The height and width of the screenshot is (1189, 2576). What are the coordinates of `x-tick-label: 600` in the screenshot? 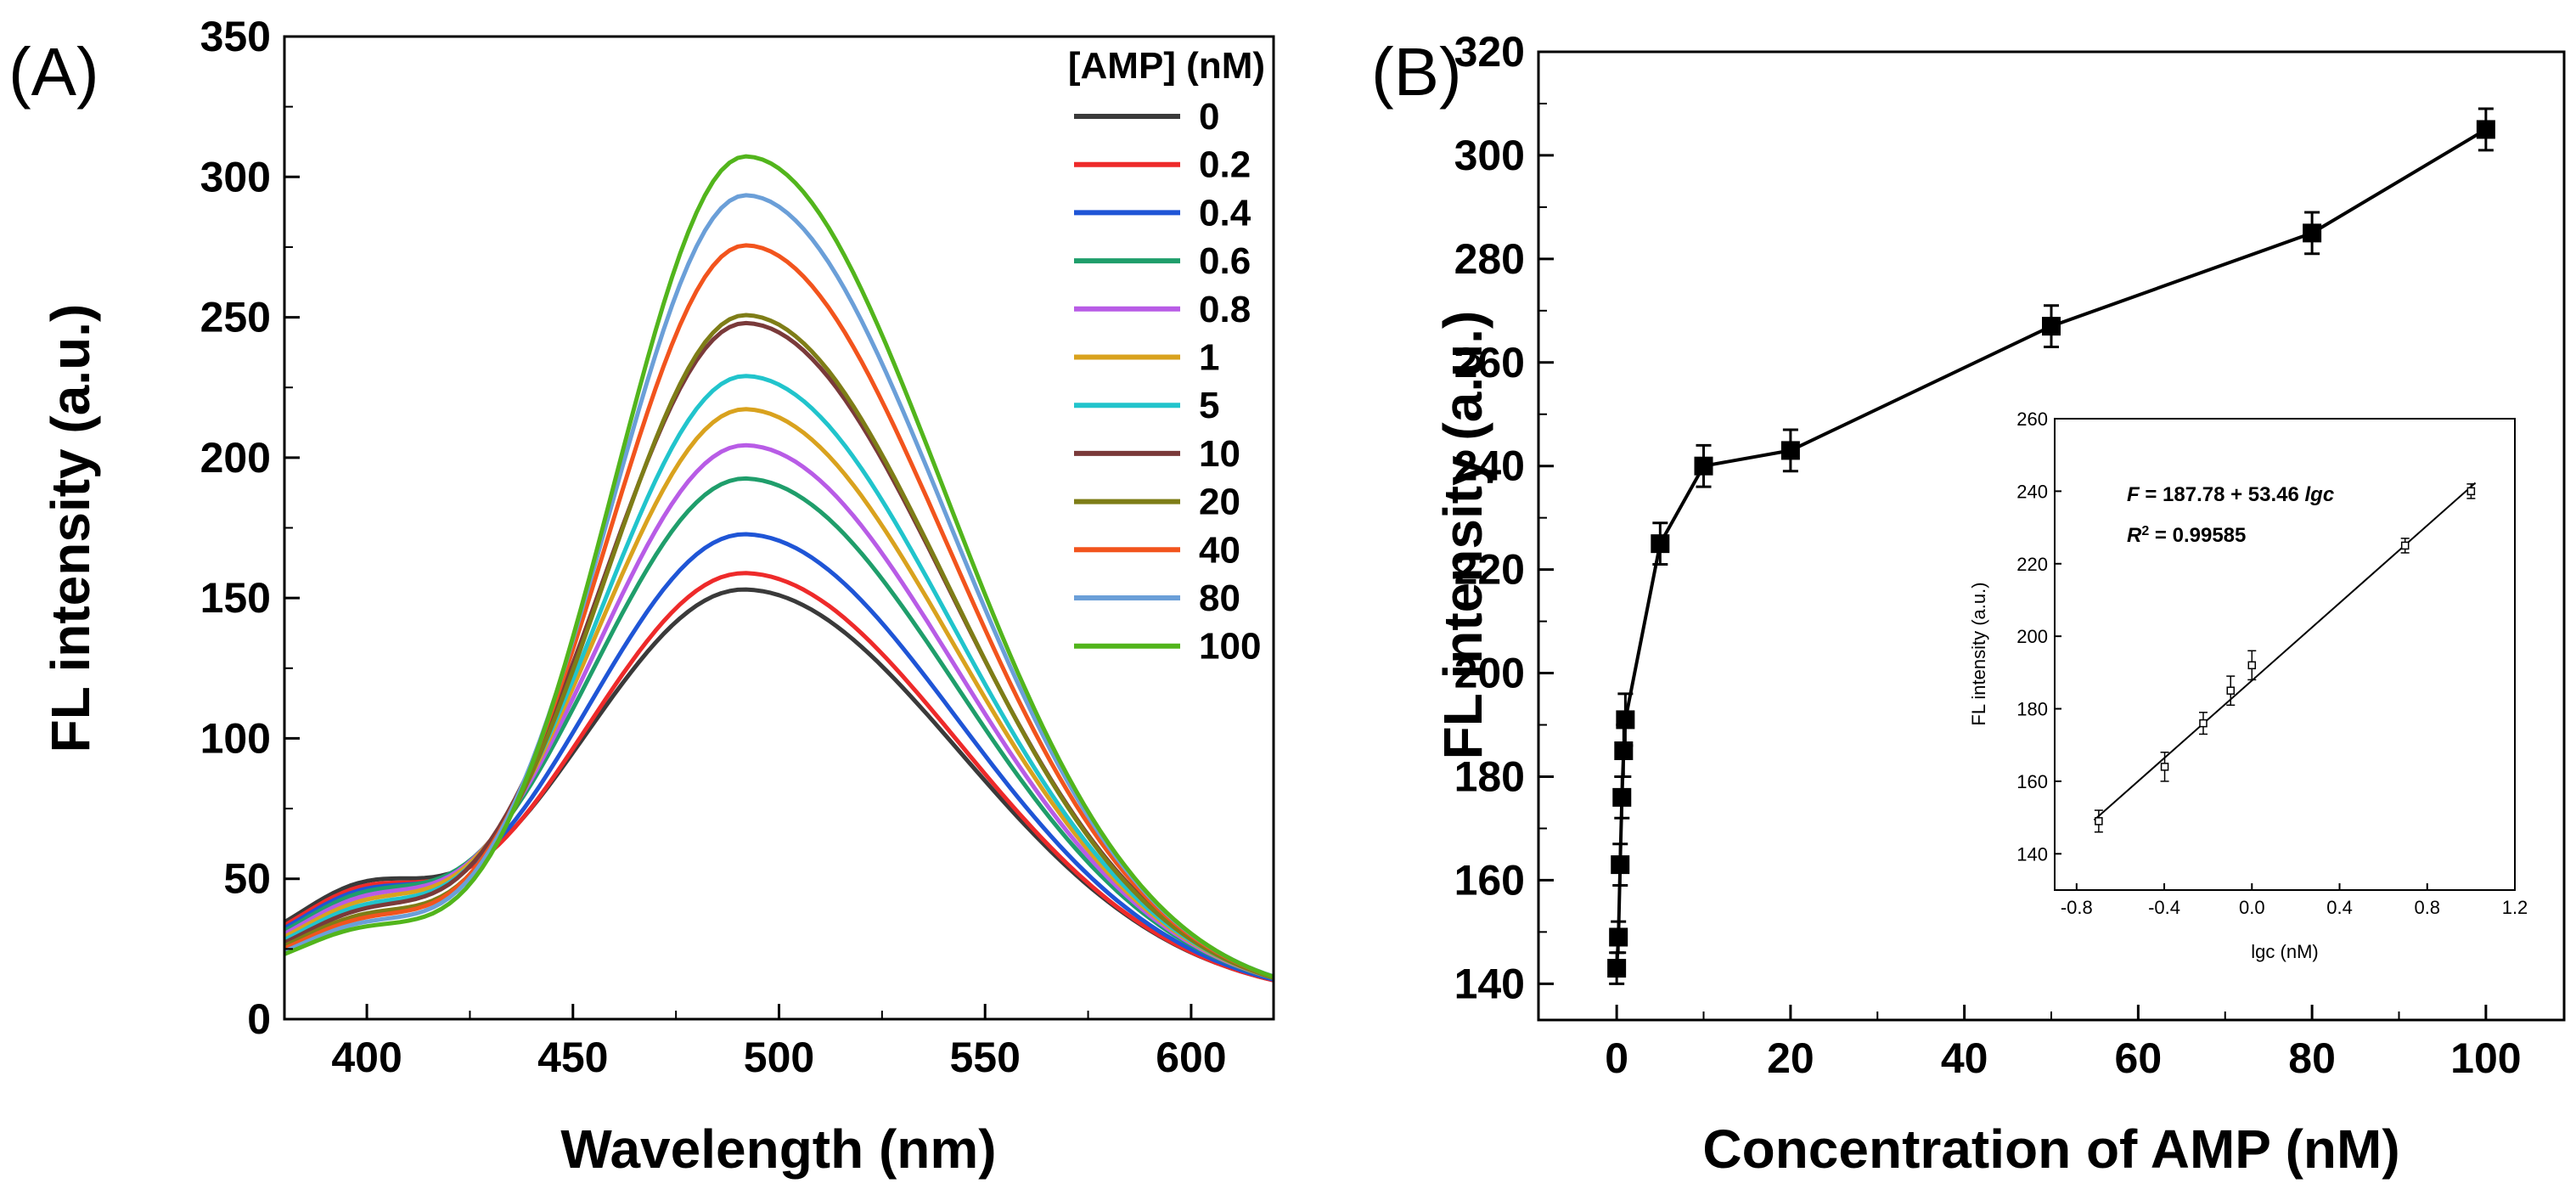 It's located at (1191, 1057).